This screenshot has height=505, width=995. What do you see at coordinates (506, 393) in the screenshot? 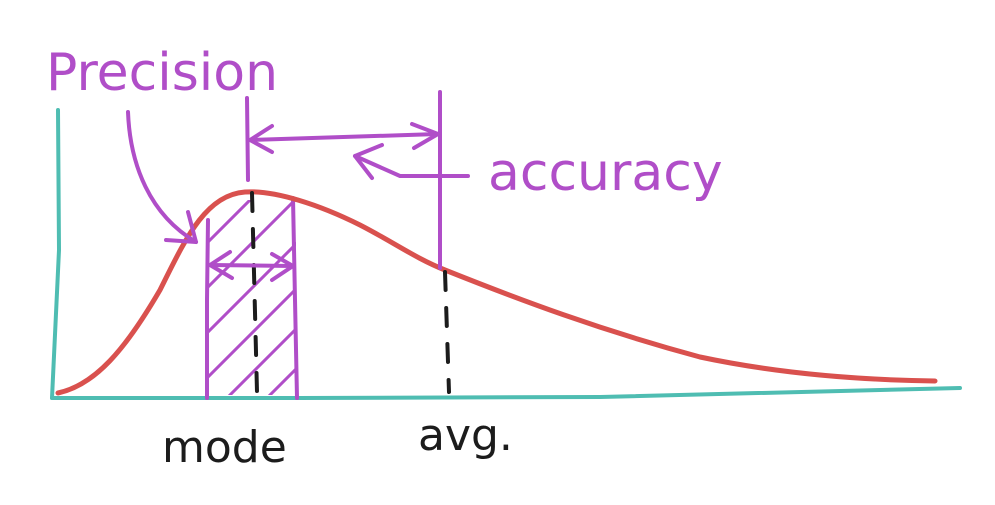
I see `x-axis` at bounding box center [506, 393].